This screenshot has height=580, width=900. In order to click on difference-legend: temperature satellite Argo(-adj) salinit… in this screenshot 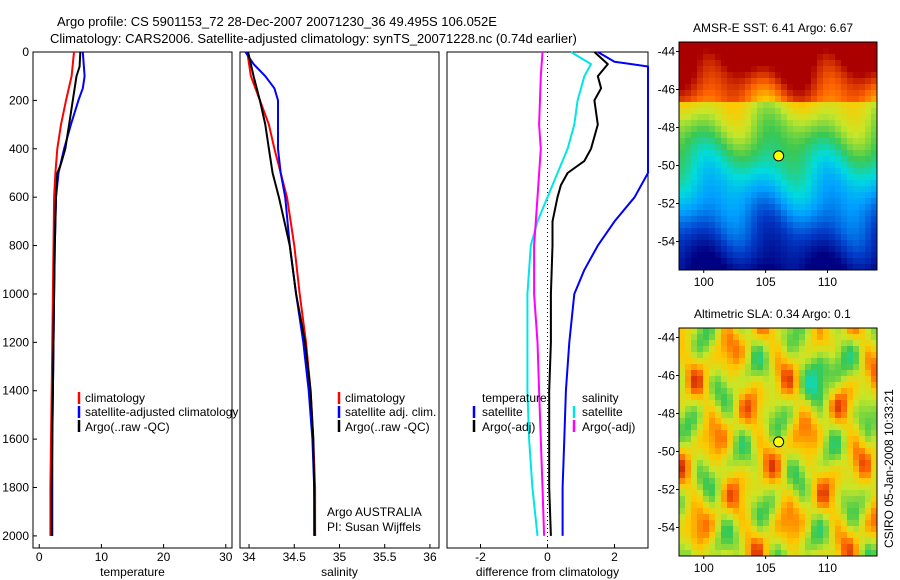, I will do `click(553, 412)`.